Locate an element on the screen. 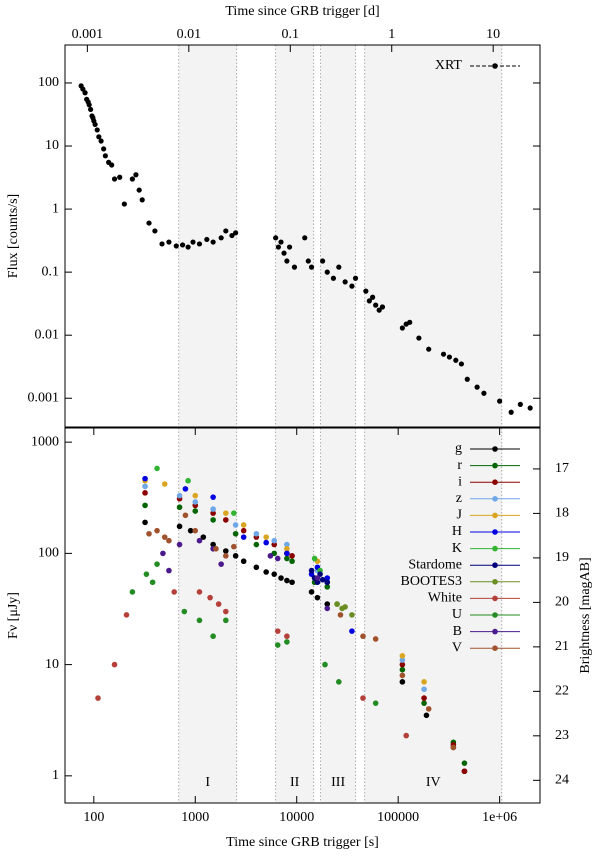 Image resolution: width=600 pixels, height=857 pixels. legend-label: Stardome is located at coordinates (435, 564).